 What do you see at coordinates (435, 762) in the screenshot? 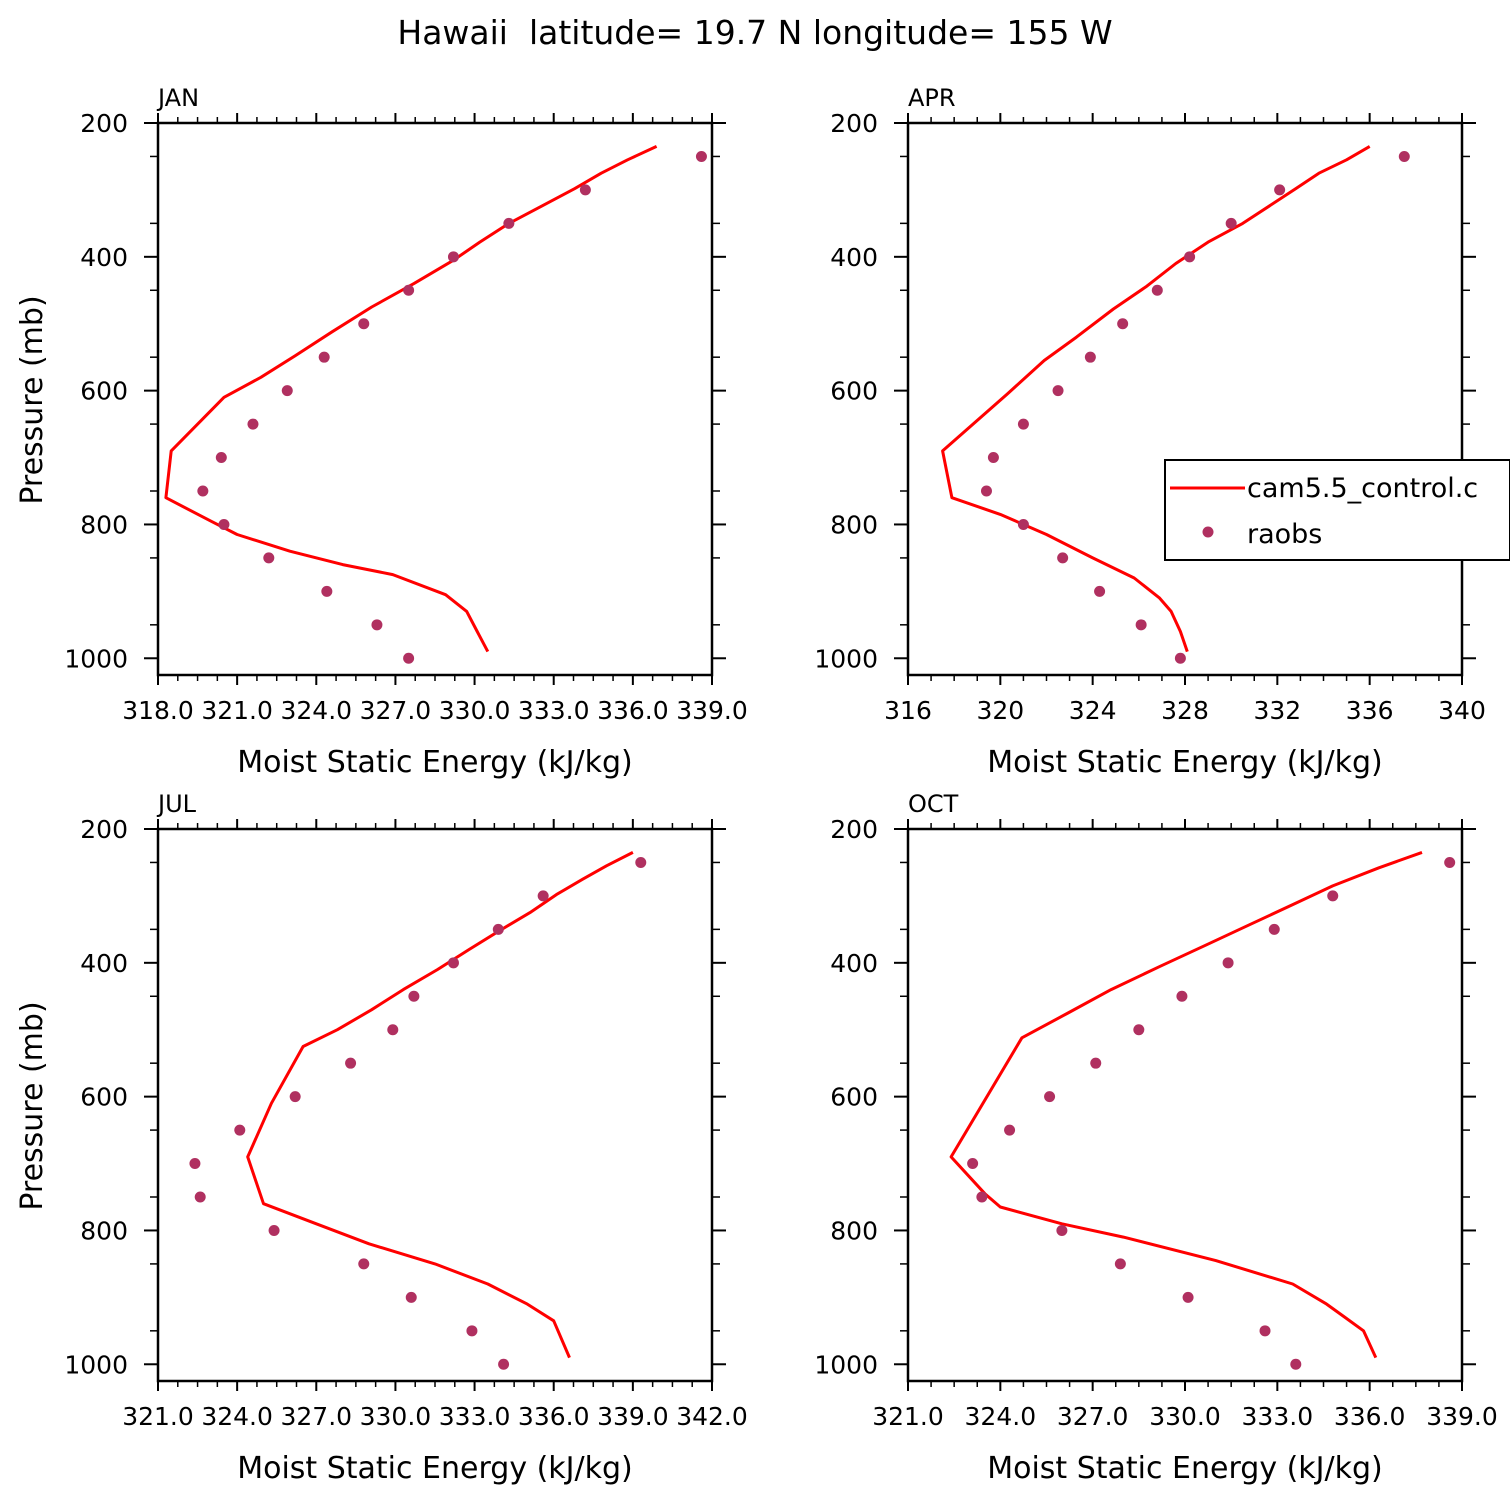
I see `x-axis-label-jan: Moist Static Energy (kJ/kg)` at bounding box center [435, 762].